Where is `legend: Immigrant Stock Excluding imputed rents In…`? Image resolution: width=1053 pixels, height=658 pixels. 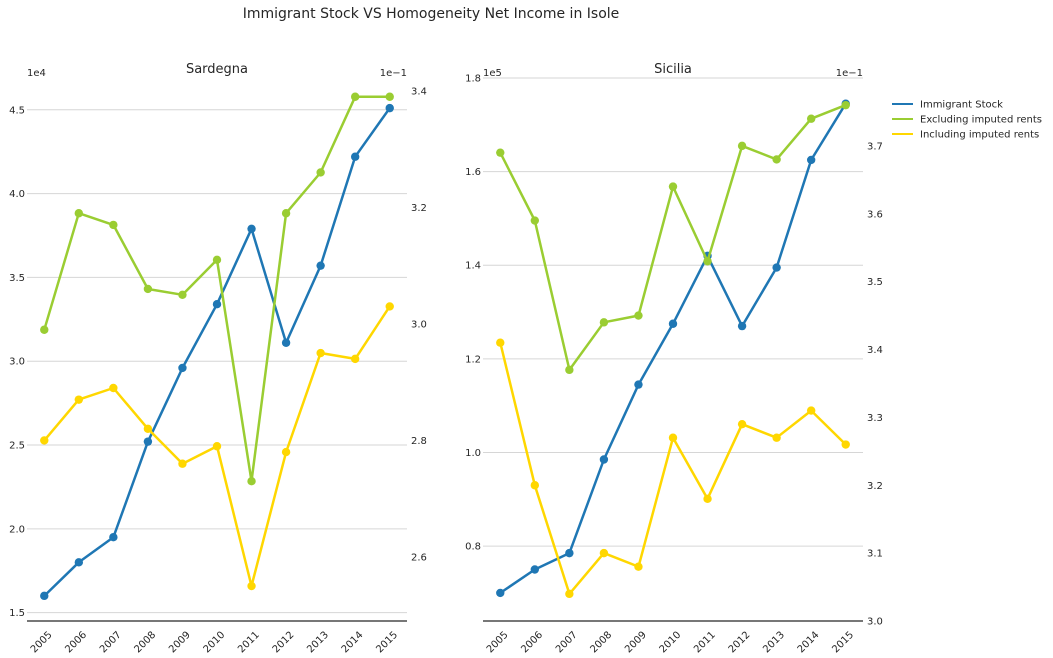 legend: Immigrant Stock Excluding imputed rents In… is located at coordinates (967, 120).